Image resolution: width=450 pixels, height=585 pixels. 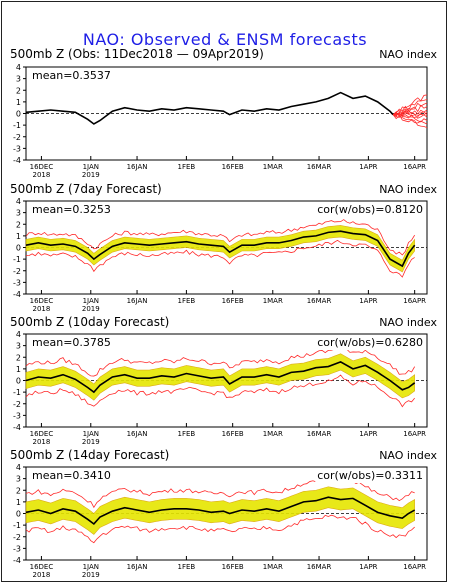 What do you see at coordinates (71, 475) in the screenshot?
I see `mean-label: mean=0.3410` at bounding box center [71, 475].